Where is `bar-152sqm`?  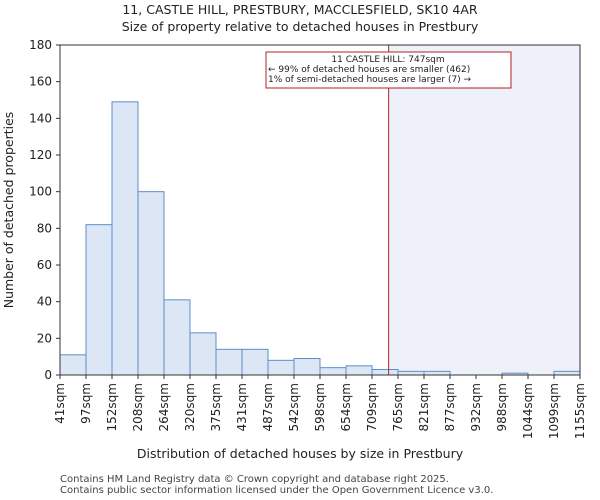 bar-152sqm is located at coordinates (125, 238).